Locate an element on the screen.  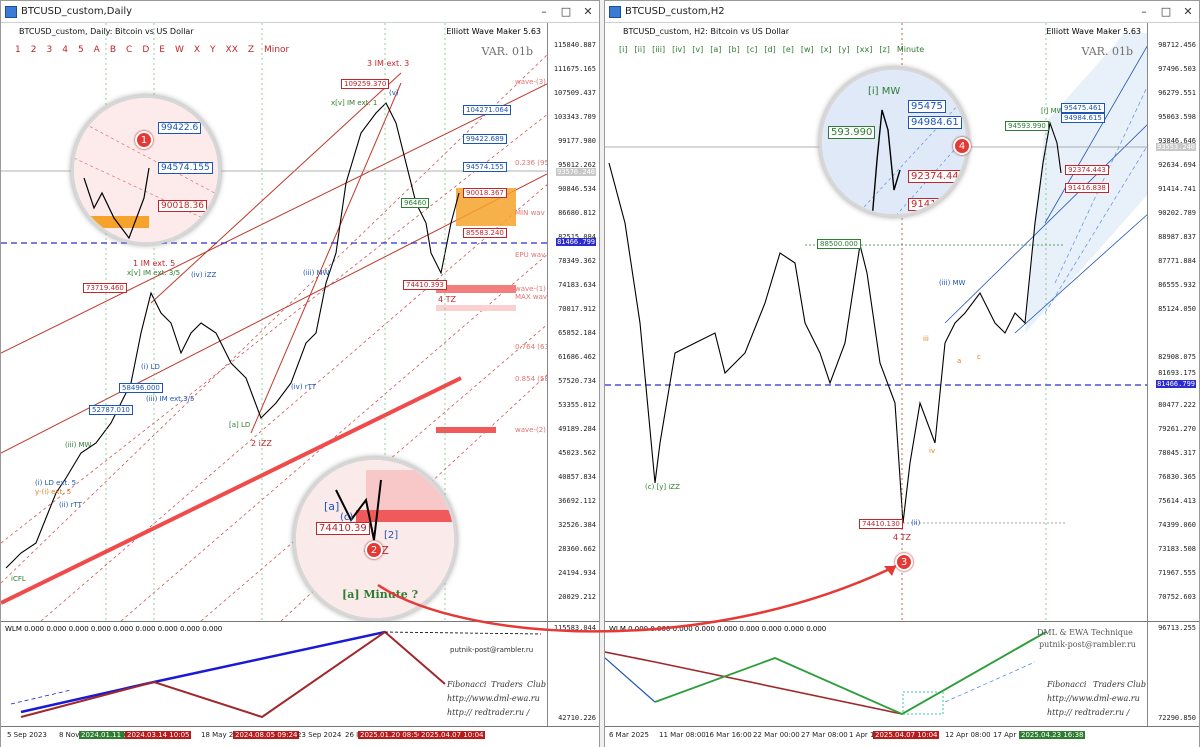
degree-label: 2 is located at coordinates (33, 50).